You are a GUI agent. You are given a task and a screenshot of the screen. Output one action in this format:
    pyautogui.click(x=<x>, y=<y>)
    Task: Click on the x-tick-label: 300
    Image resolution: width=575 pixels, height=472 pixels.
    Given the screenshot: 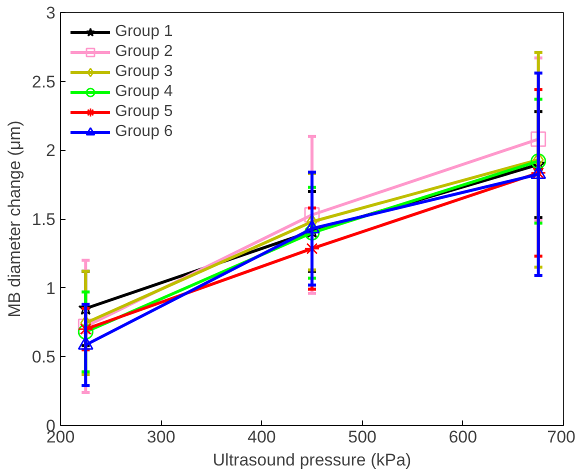 What is the action you would take?
    pyautogui.click(x=161, y=437)
    